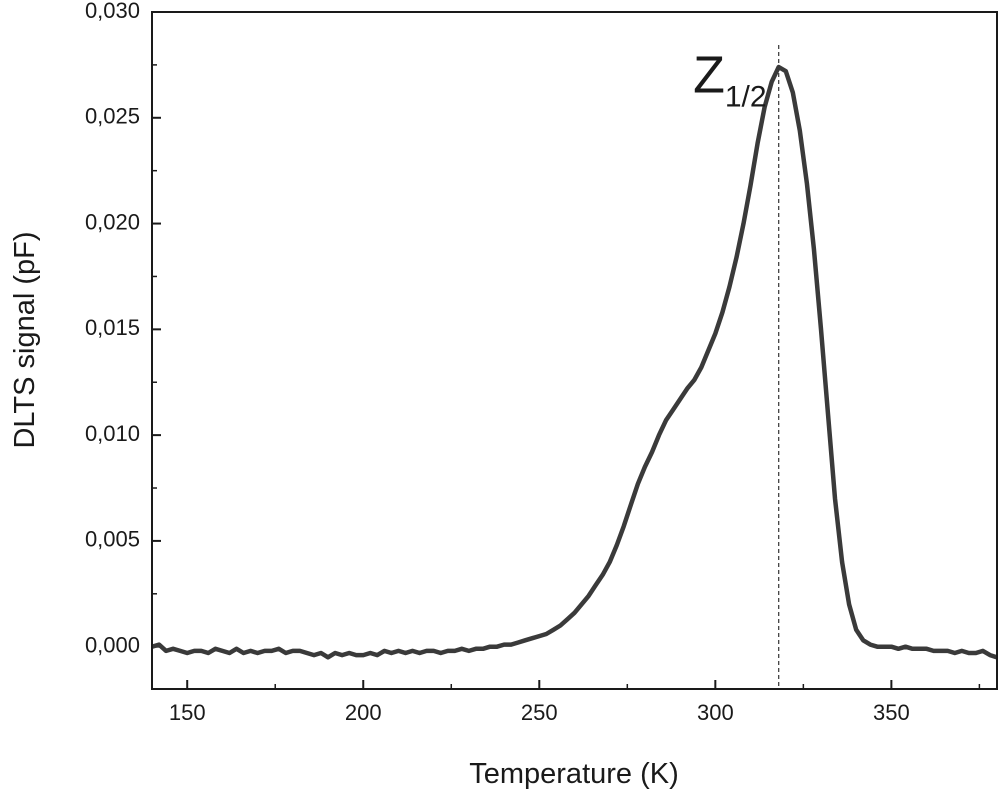 This screenshot has width=1000, height=791. What do you see at coordinates (187, 712) in the screenshot?
I see `x-tick-label: 150` at bounding box center [187, 712].